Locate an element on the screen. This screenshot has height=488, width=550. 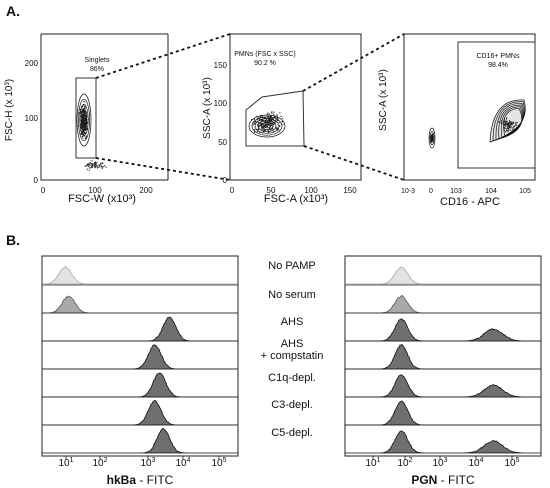
plot-a1-axes is located at coordinates (104, 107).